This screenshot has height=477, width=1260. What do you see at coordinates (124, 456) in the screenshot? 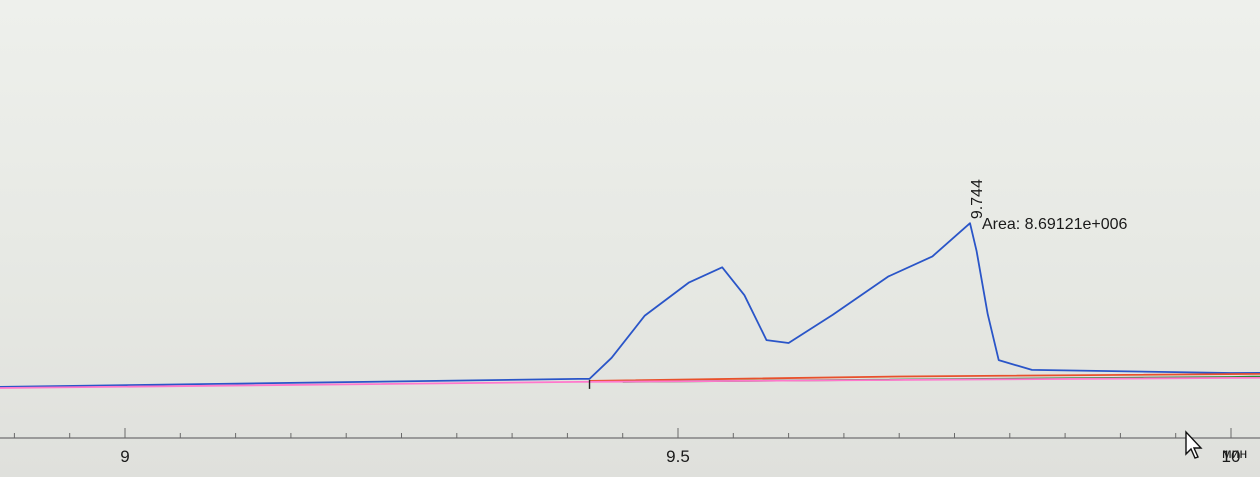
I see `x-tick-label: 9` at bounding box center [124, 456].